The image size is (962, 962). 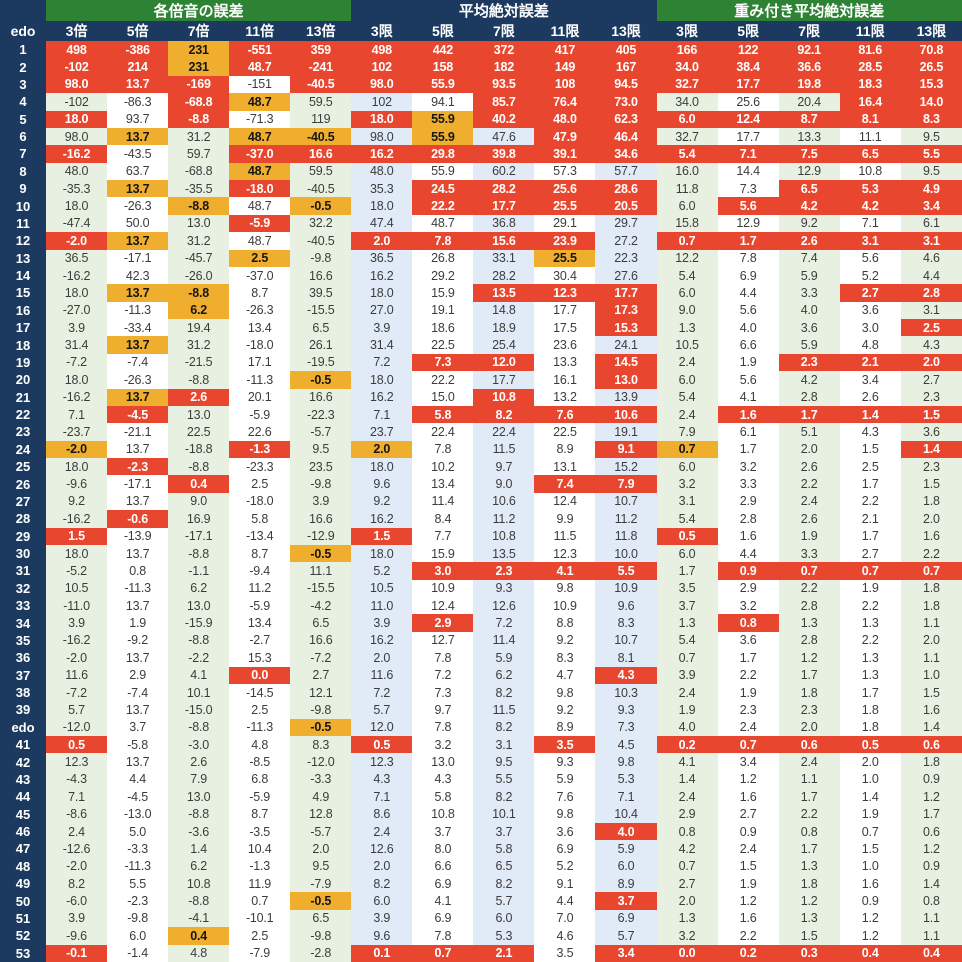 What do you see at coordinates (931, 206) in the screenshot?
I see `record-value-cell: 3.4` at bounding box center [931, 206].